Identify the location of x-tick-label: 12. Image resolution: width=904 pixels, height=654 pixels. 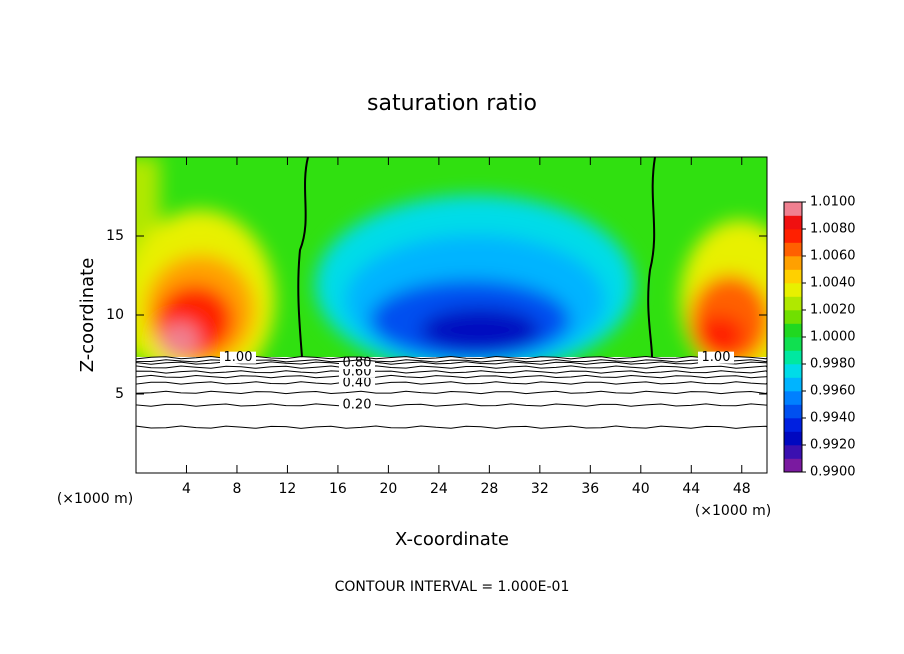
(288, 489).